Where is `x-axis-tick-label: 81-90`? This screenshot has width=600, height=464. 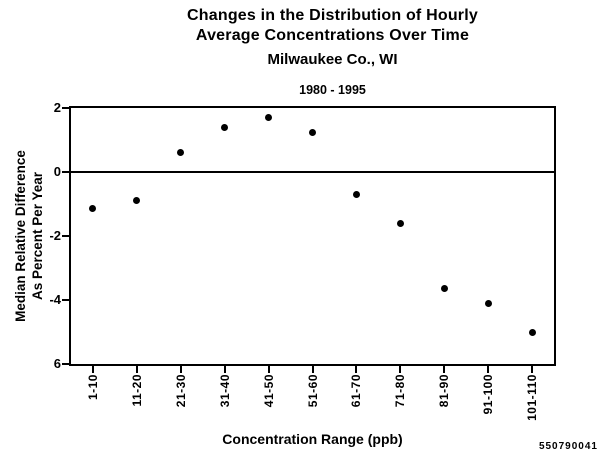
x-axis-tick-label: 81-90 is located at coordinates (444, 391).